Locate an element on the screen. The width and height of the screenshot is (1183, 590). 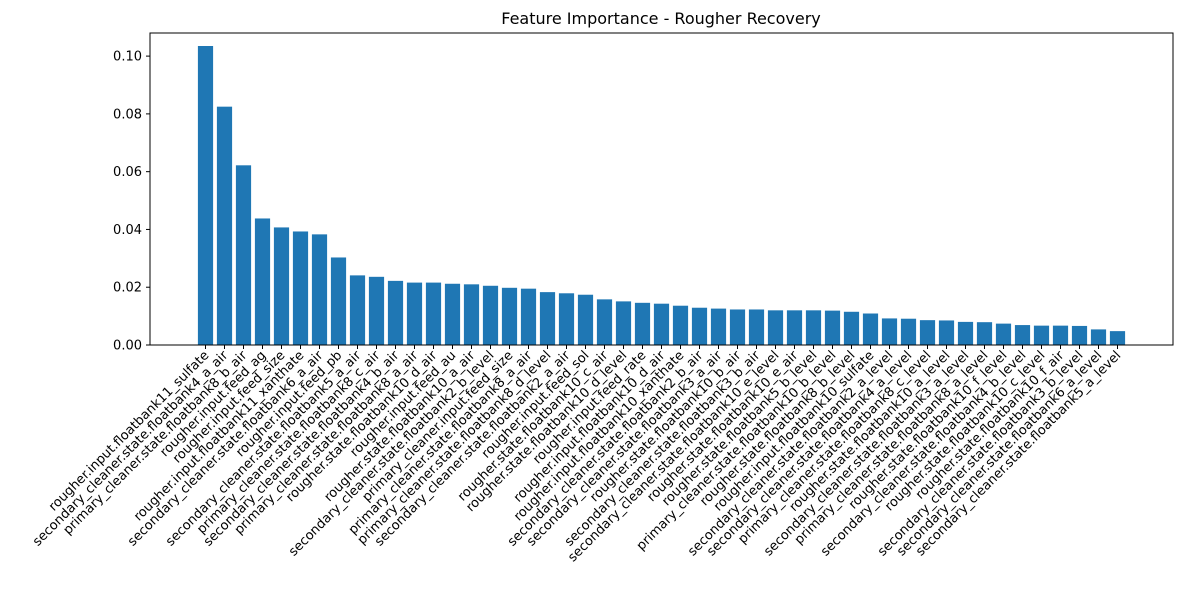
y-tick-label: 0.00 is located at coordinates (127, 346).